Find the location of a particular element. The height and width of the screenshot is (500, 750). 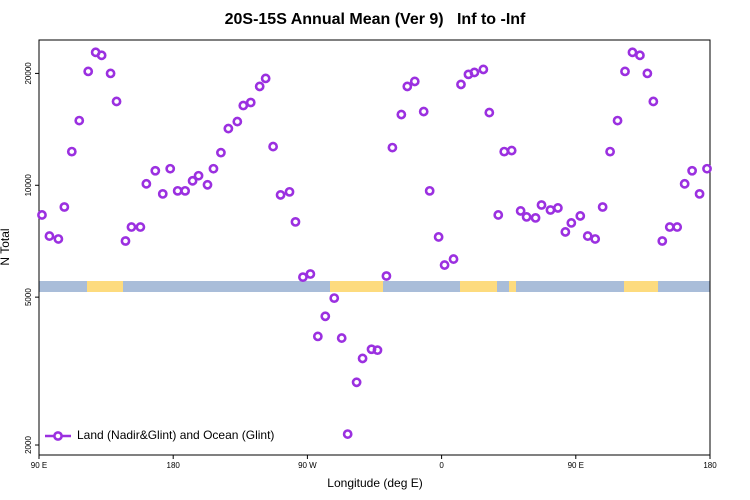

y-tick-label: 5000 is located at coordinates (28, 297).